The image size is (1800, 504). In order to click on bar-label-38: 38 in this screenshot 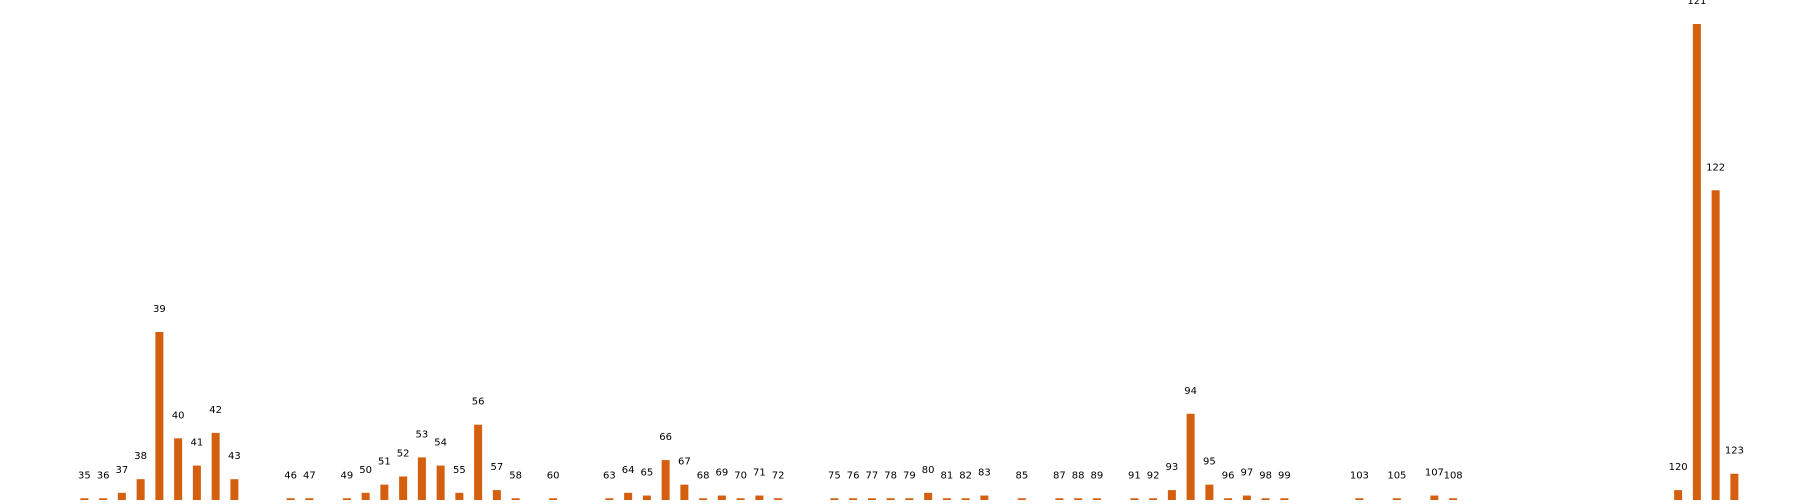, I will do `click(140, 456)`.